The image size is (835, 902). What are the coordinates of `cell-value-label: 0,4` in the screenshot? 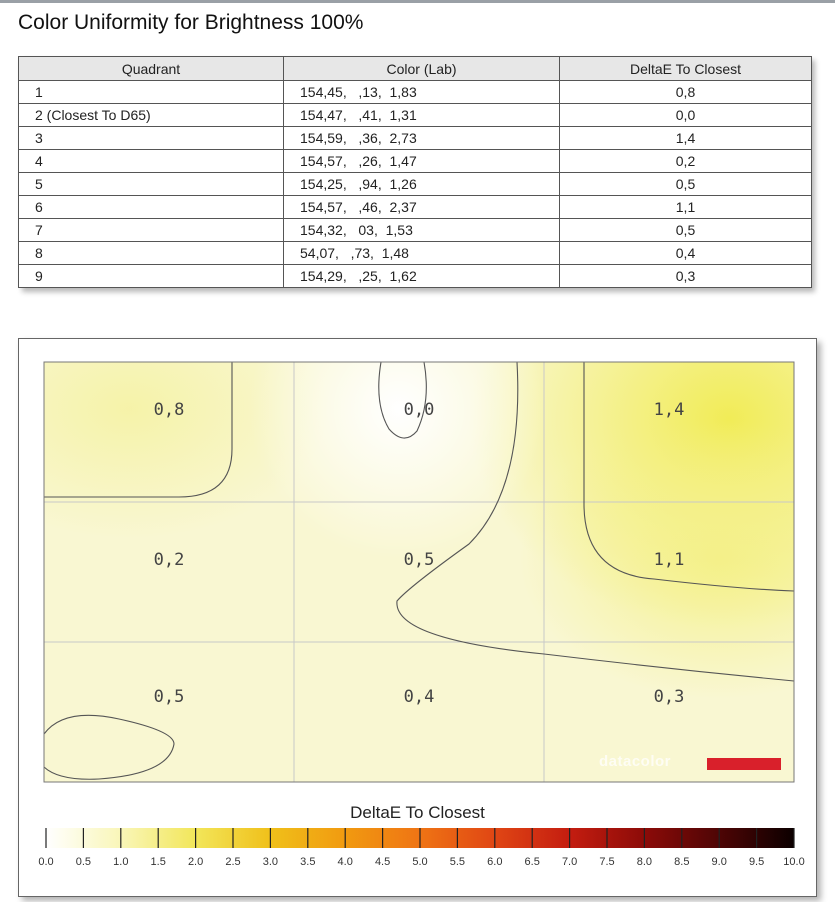 It's located at (419, 697).